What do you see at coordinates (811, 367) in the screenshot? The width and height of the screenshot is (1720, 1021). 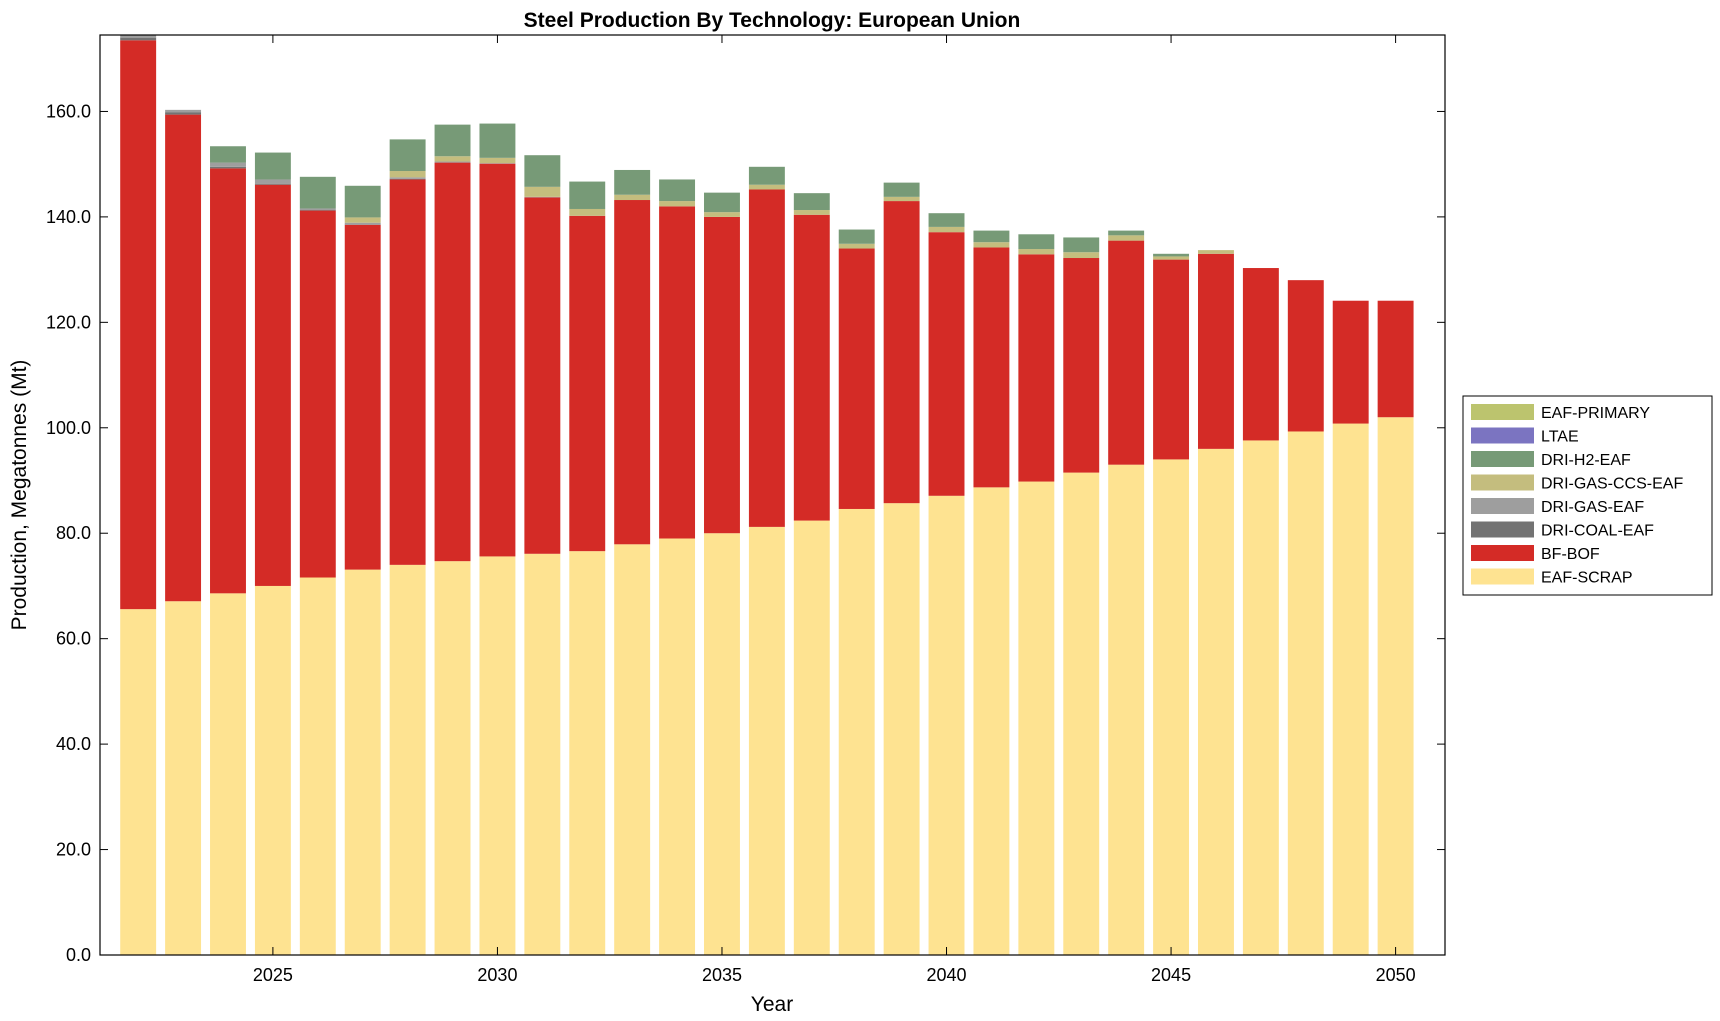 I see `bar-bf-bof-2037` at bounding box center [811, 367].